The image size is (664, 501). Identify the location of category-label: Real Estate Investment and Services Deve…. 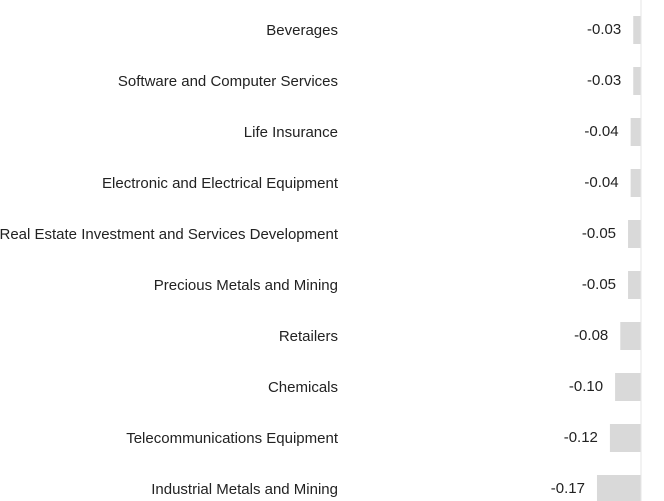
(169, 234).